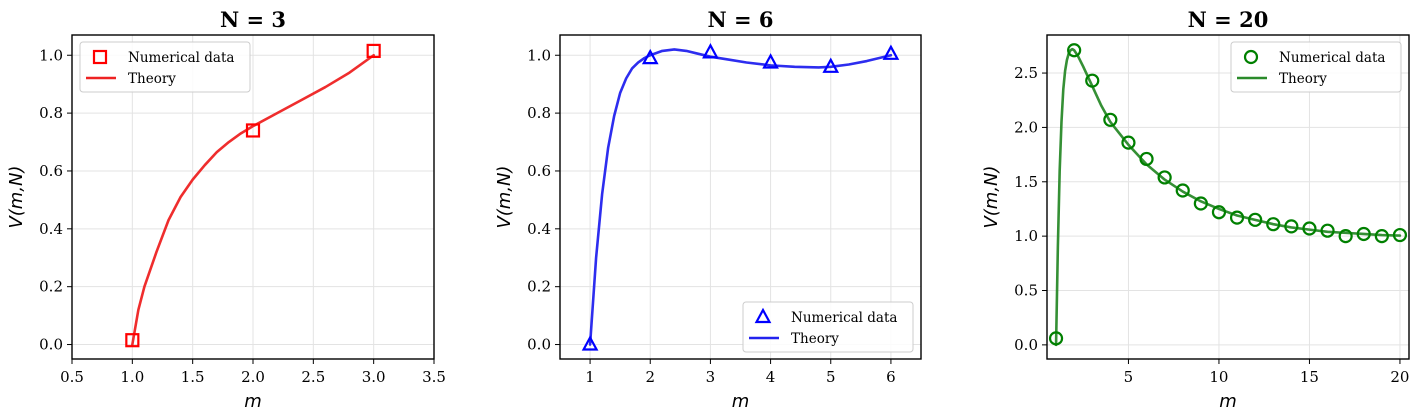 This screenshot has width=1419, height=420. What do you see at coordinates (1218, 377) in the screenshot?
I see `x-tick-label: 10` at bounding box center [1218, 377].